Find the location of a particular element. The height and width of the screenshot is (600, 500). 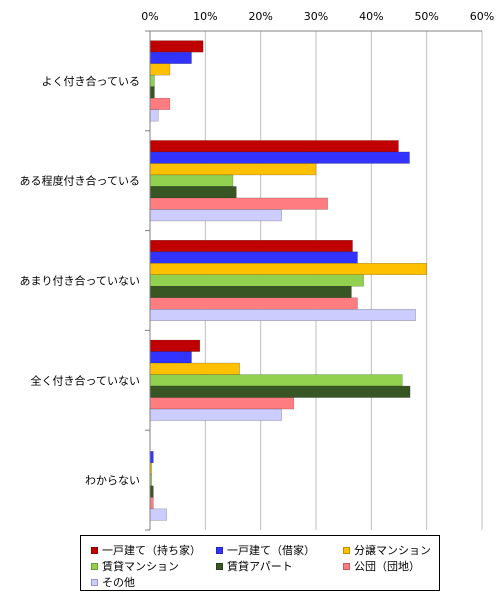

legend-label: 公団（団地） is located at coordinates (387, 566).